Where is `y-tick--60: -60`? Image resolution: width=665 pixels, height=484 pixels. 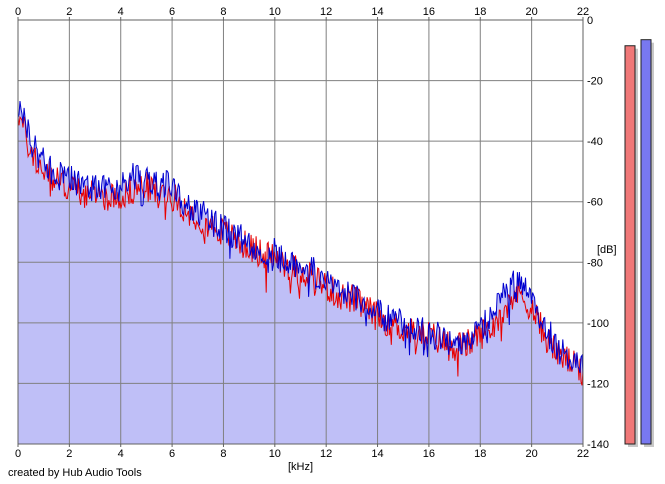 y-tick--60: -60 is located at coordinates (595, 203).